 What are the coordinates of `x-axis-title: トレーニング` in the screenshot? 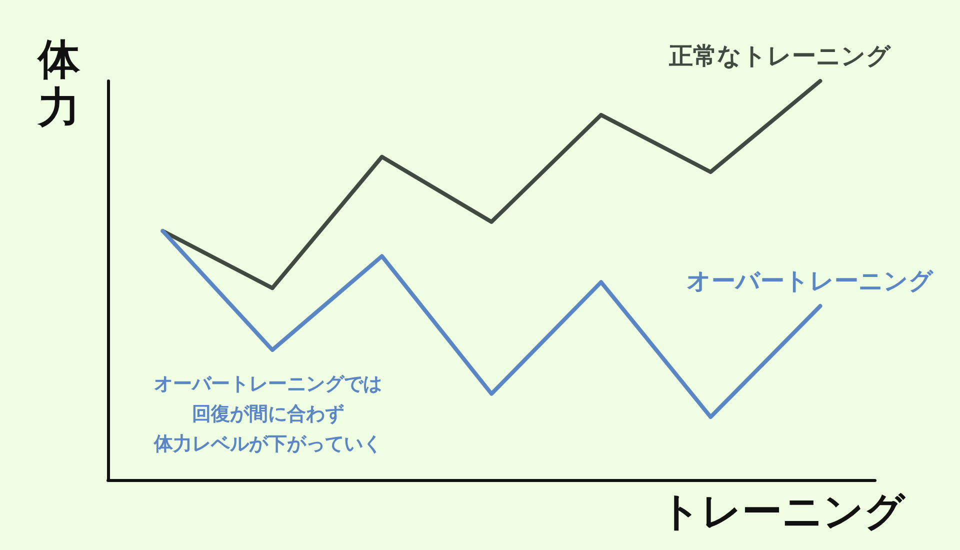 It's located at (783, 512).